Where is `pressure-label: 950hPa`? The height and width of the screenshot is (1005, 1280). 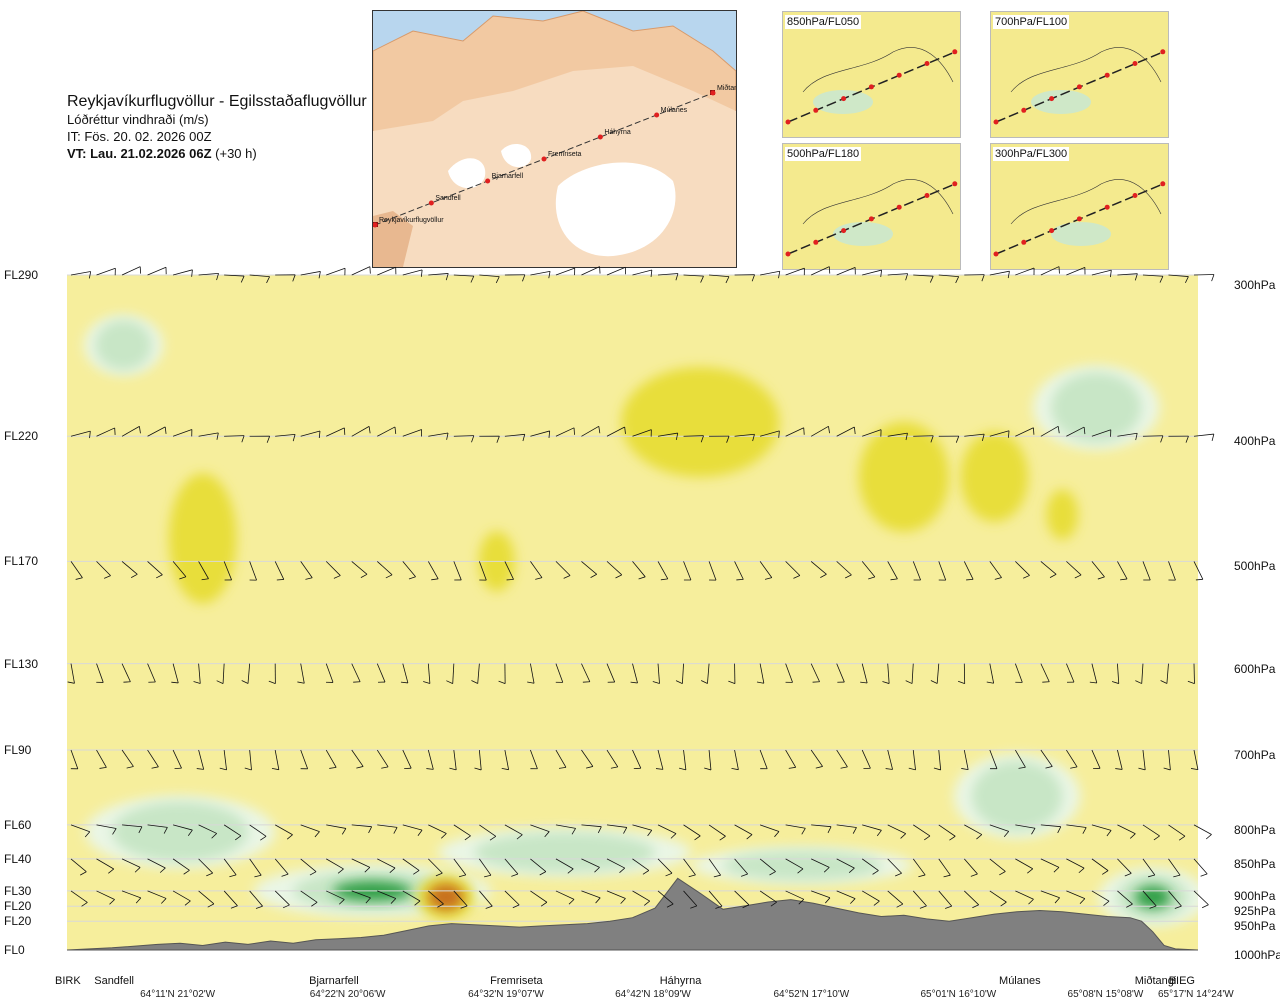 pressure-label: 950hPa is located at coordinates (1255, 926).